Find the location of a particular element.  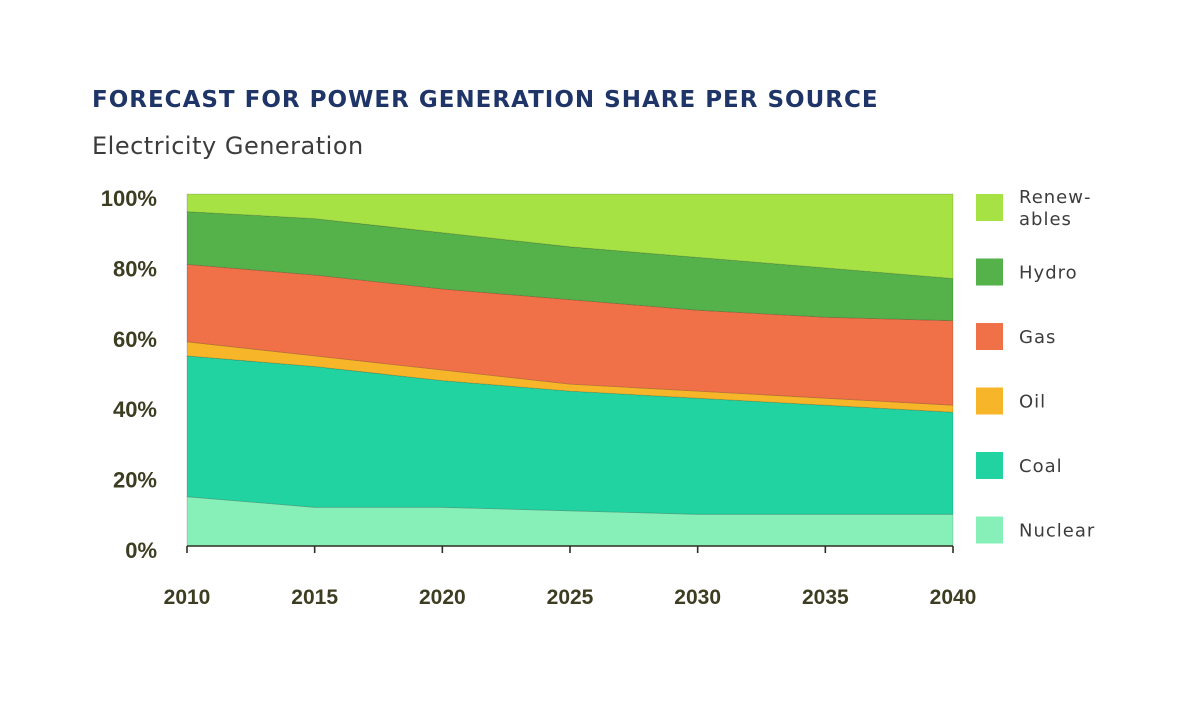

legend-label-gas: Gas is located at coordinates (1037, 337).